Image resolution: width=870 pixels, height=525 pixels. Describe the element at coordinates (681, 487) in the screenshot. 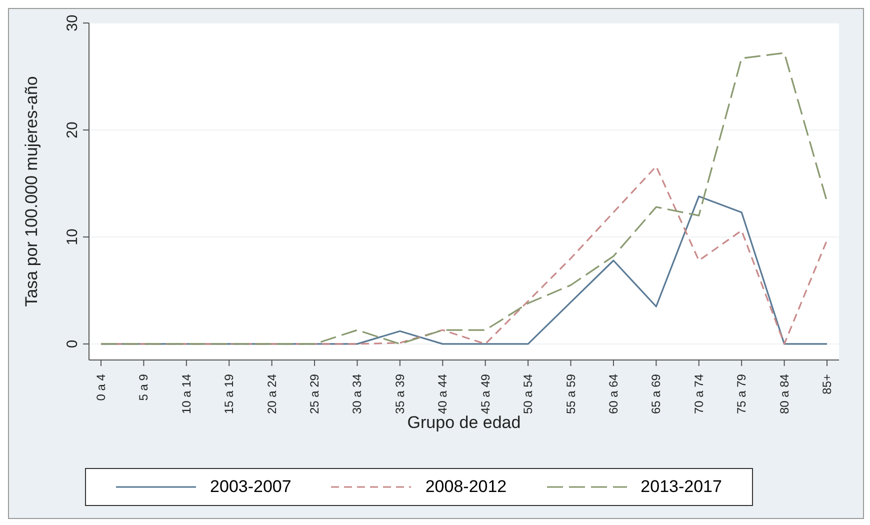

I see `legend-label: 2013-2017` at that location.